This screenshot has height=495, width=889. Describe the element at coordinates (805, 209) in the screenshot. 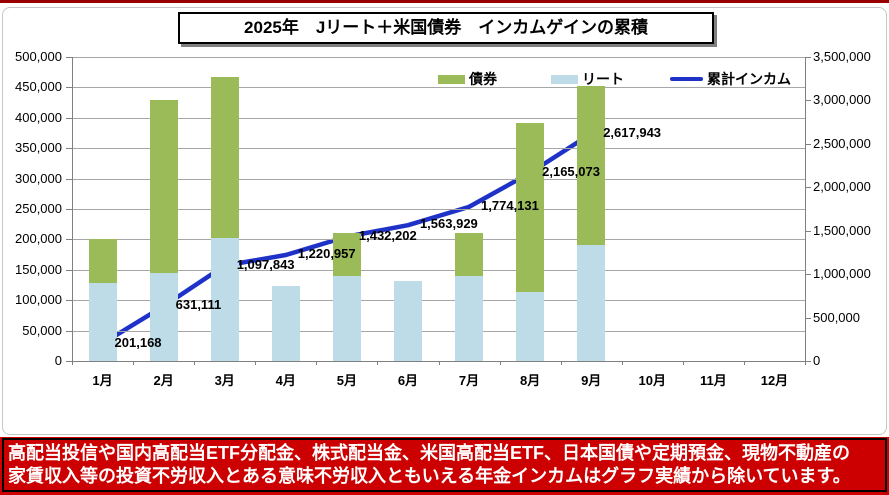

I see `y-axis-line-right` at that location.